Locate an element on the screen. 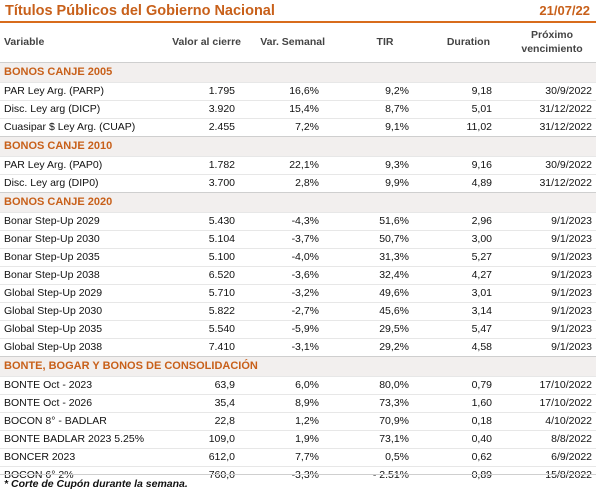  weekly-change-cell: 7,2% is located at coordinates (283, 126).